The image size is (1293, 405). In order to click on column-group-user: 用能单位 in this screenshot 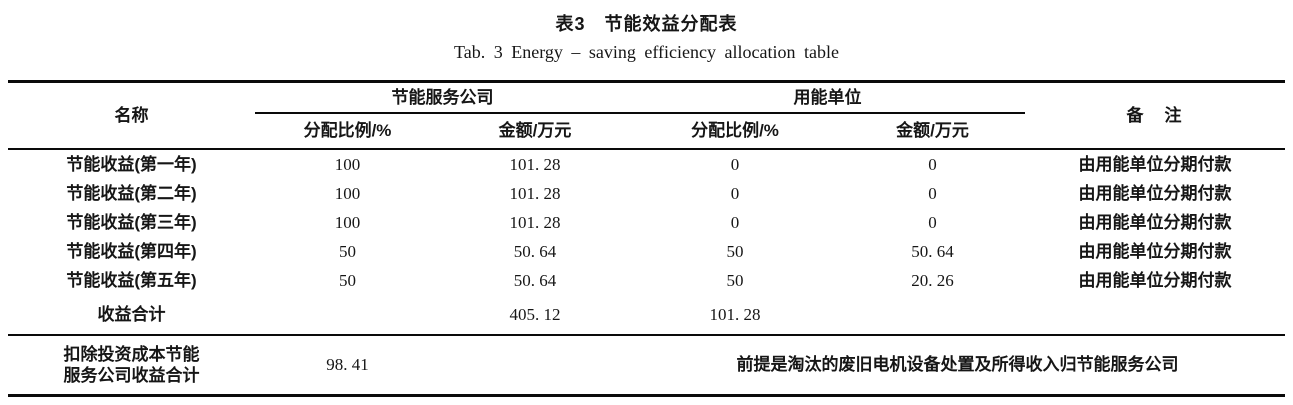, I will do `click(827, 97)`.